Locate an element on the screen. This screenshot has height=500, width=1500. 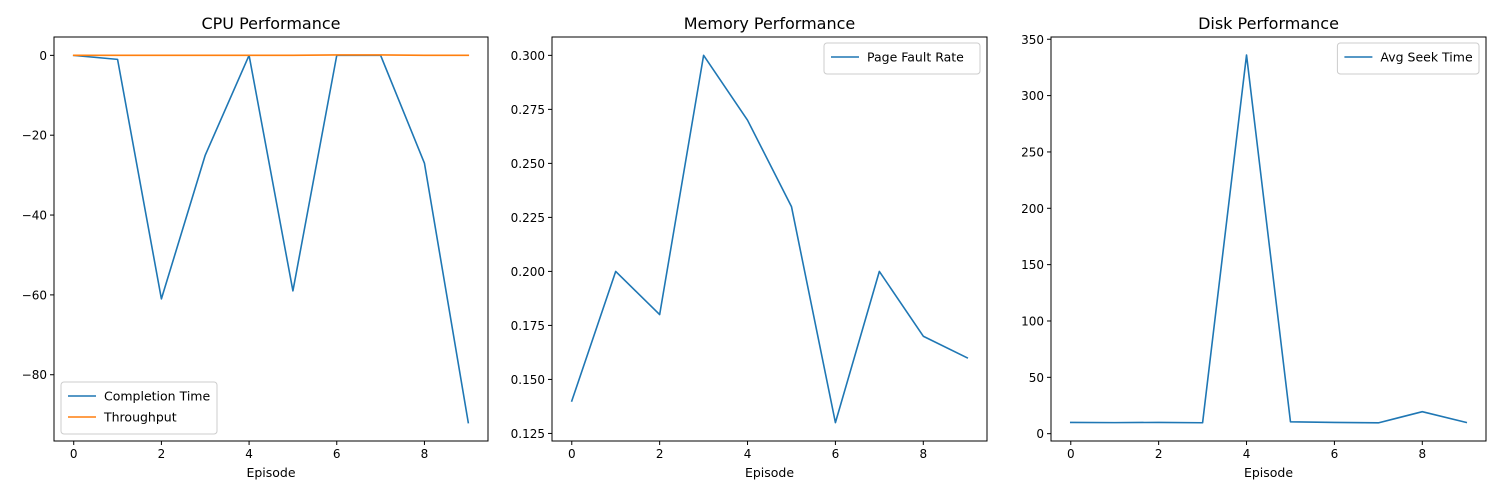
cpu-performance-x-tick-label: 2 is located at coordinates (162, 454).